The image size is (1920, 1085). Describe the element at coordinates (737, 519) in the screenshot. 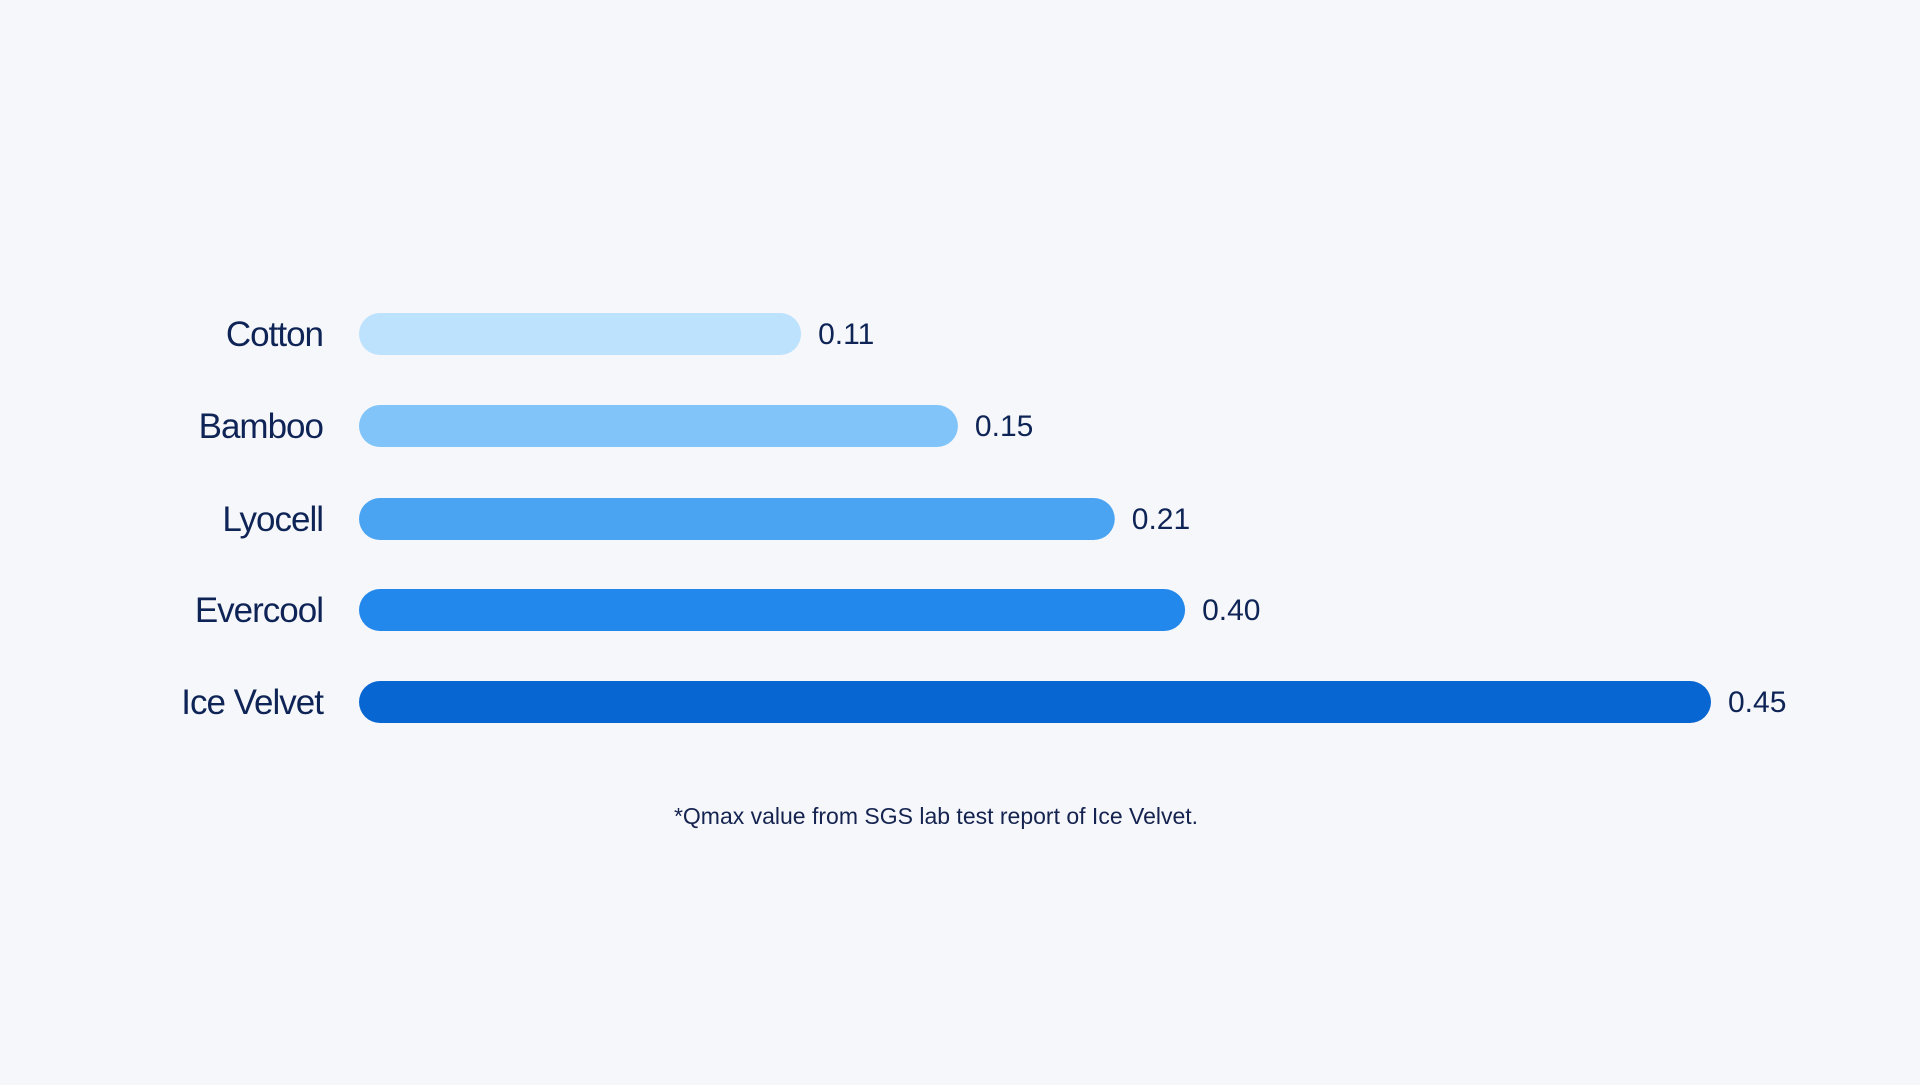

I see `bar-lyocell` at that location.